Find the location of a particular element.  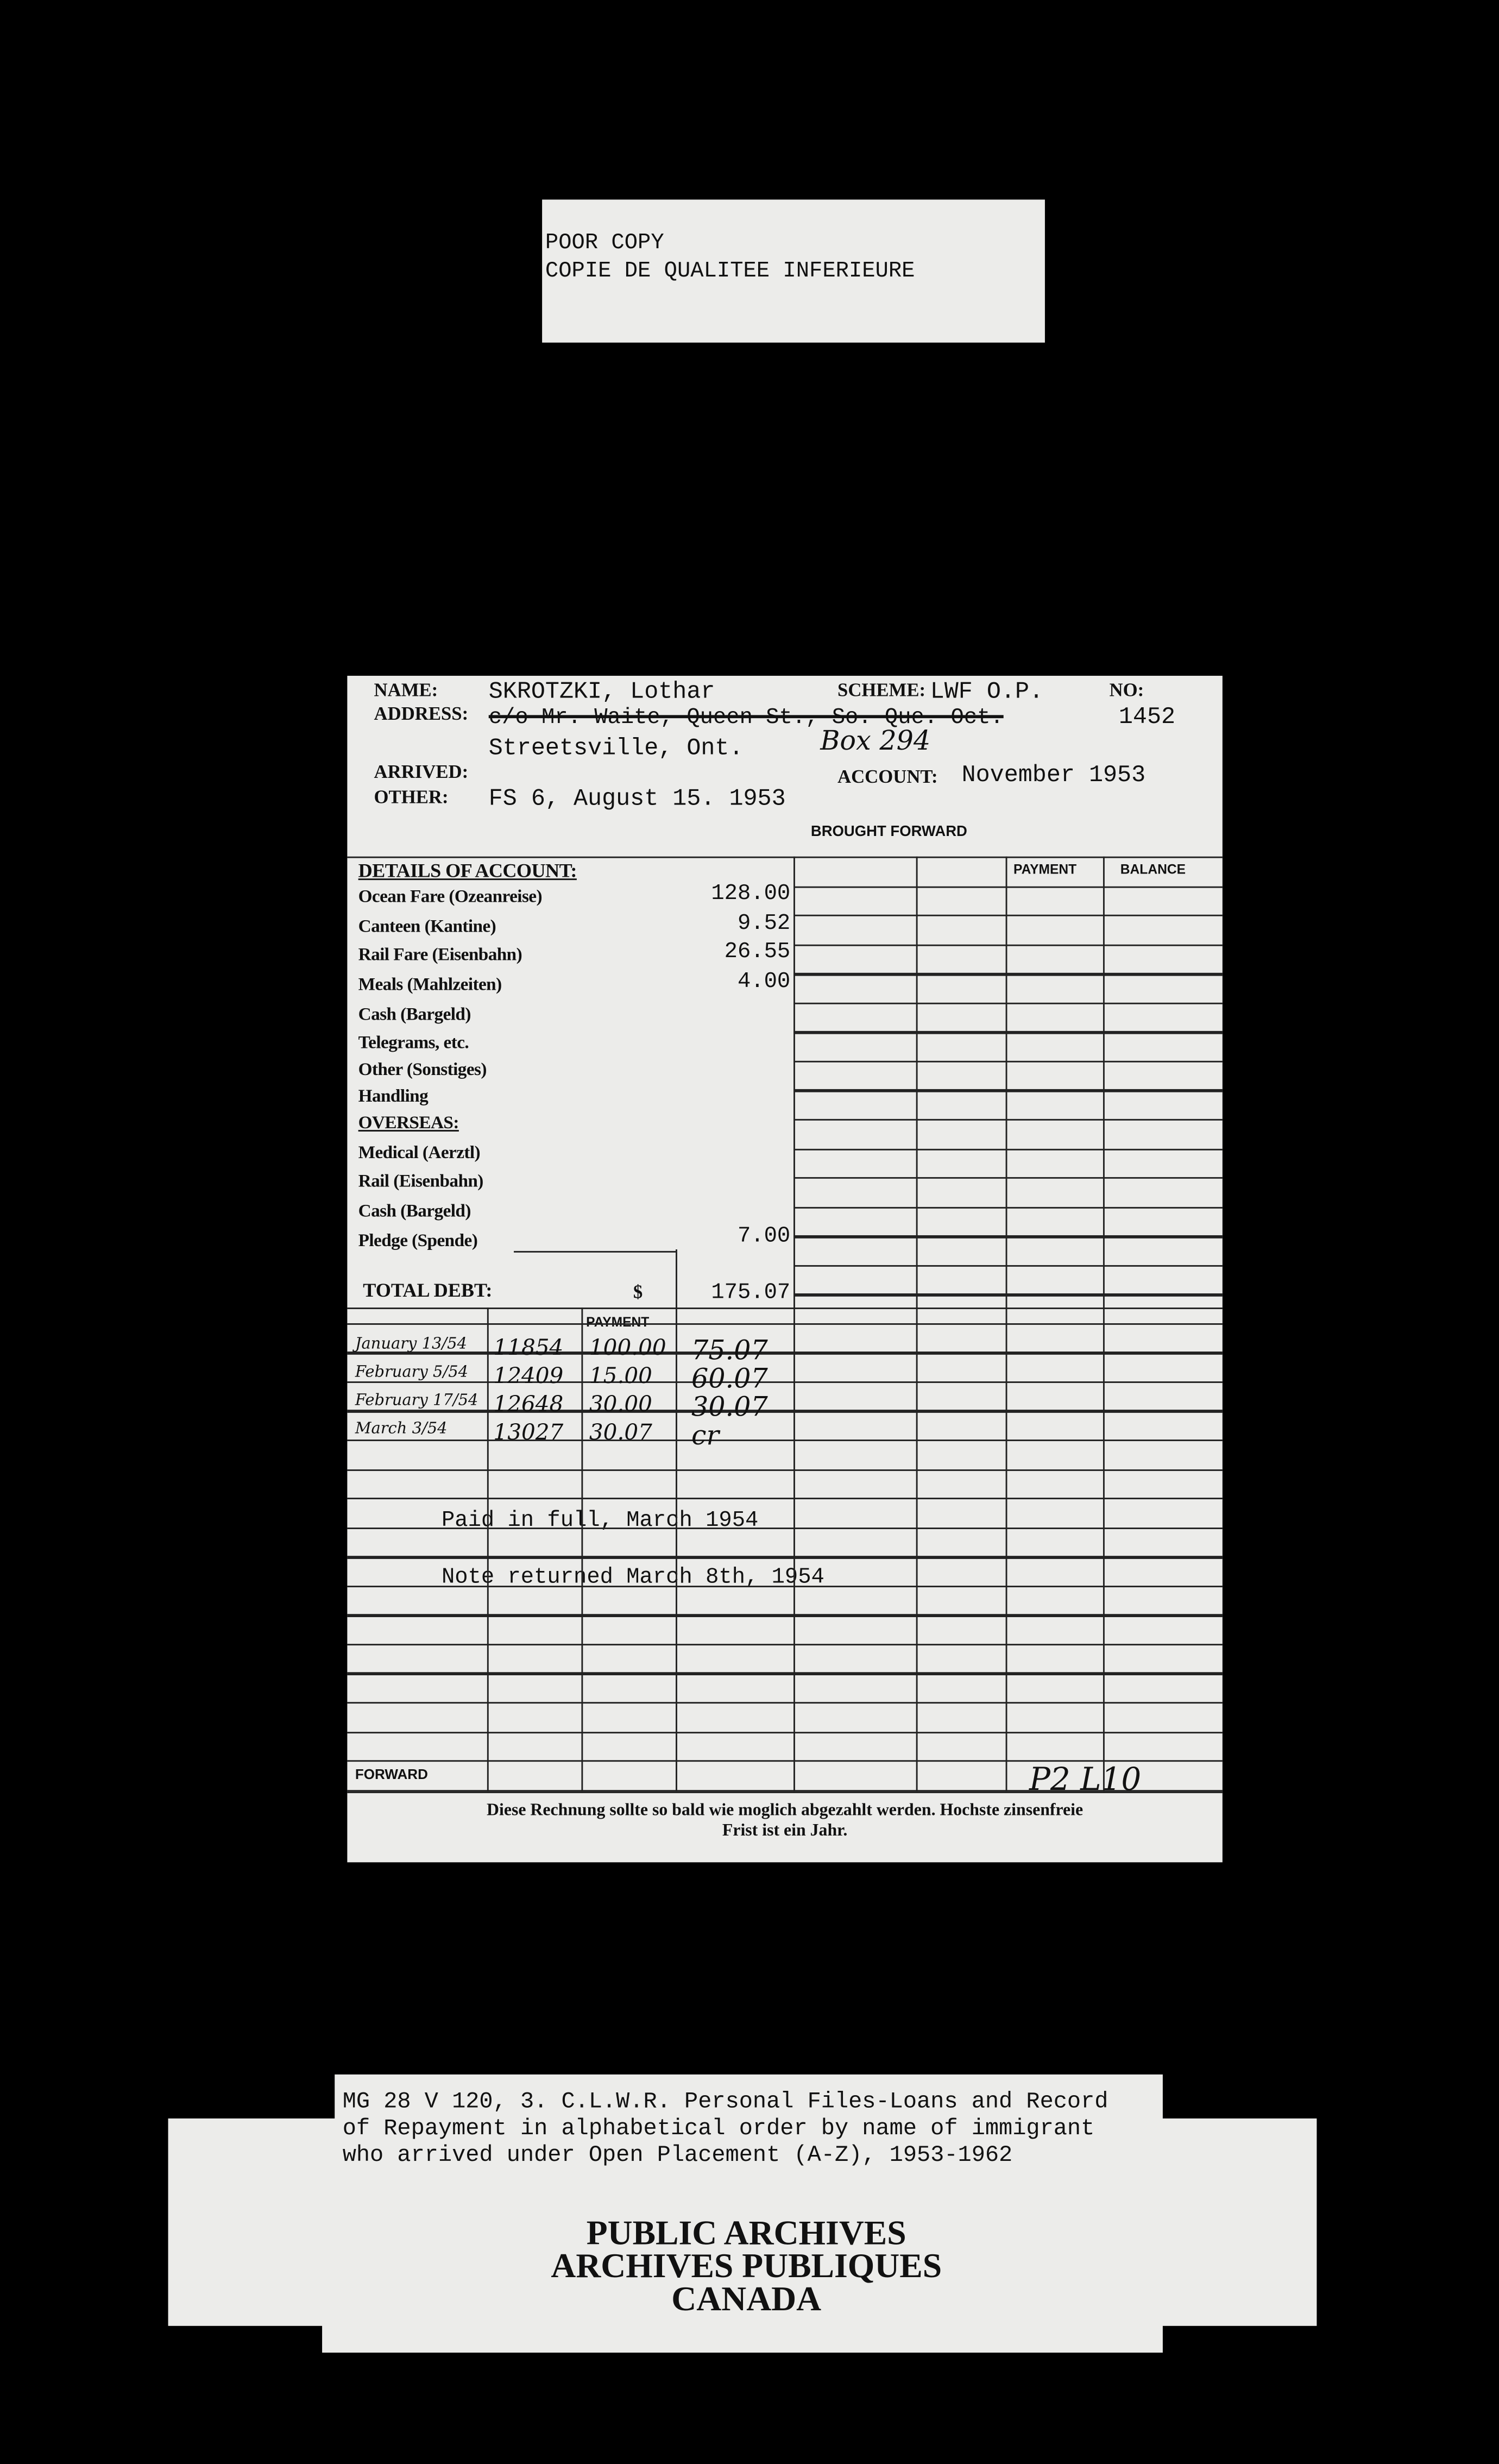

other-value: FS 6, August 15. 1953 is located at coordinates (637, 799).